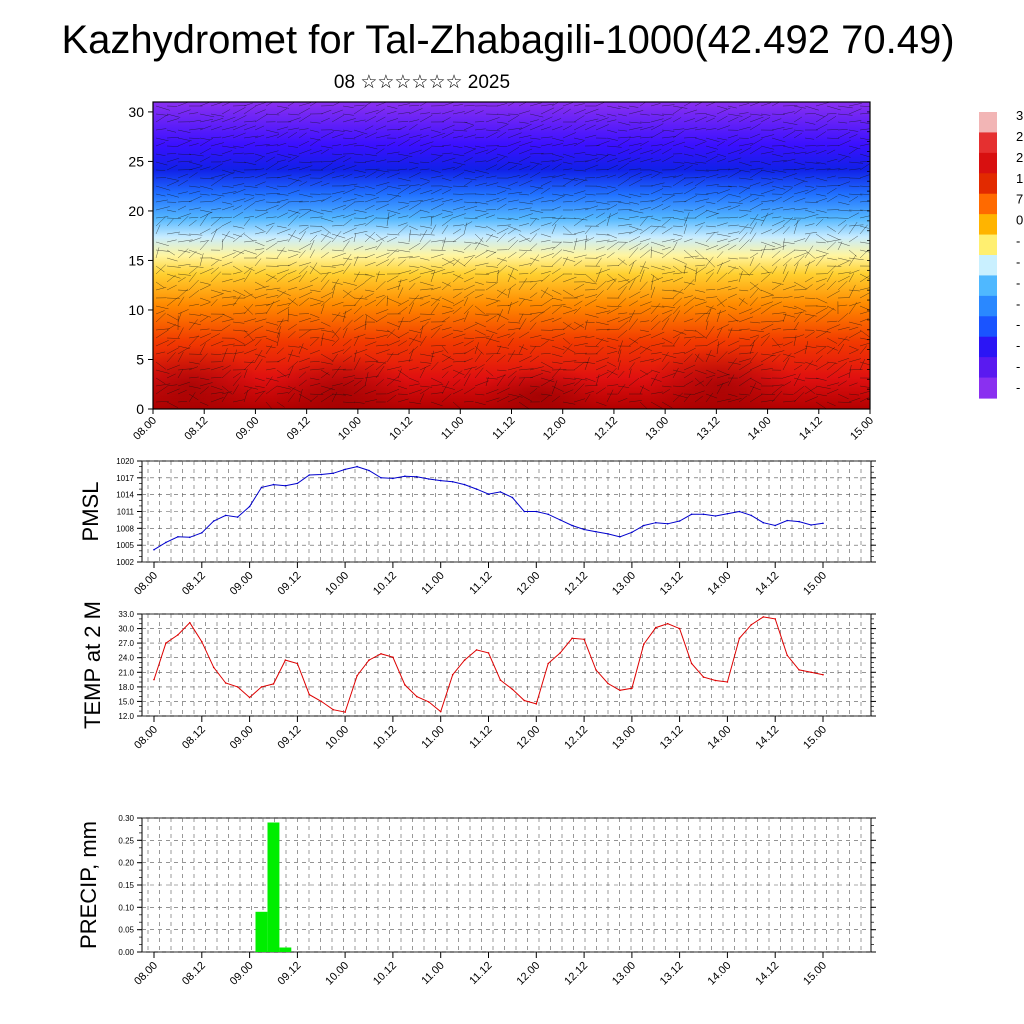  I want to click on x-tick-label: 12.00, so click(528, 738).